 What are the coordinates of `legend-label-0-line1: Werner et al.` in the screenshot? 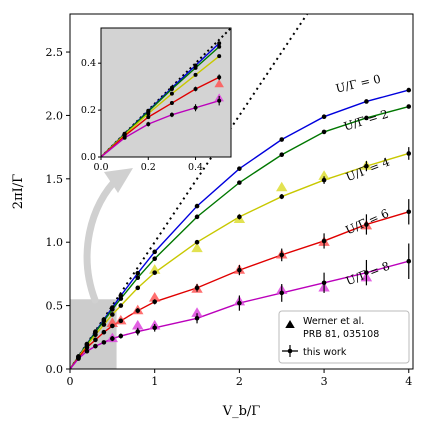 It's located at (333, 321).